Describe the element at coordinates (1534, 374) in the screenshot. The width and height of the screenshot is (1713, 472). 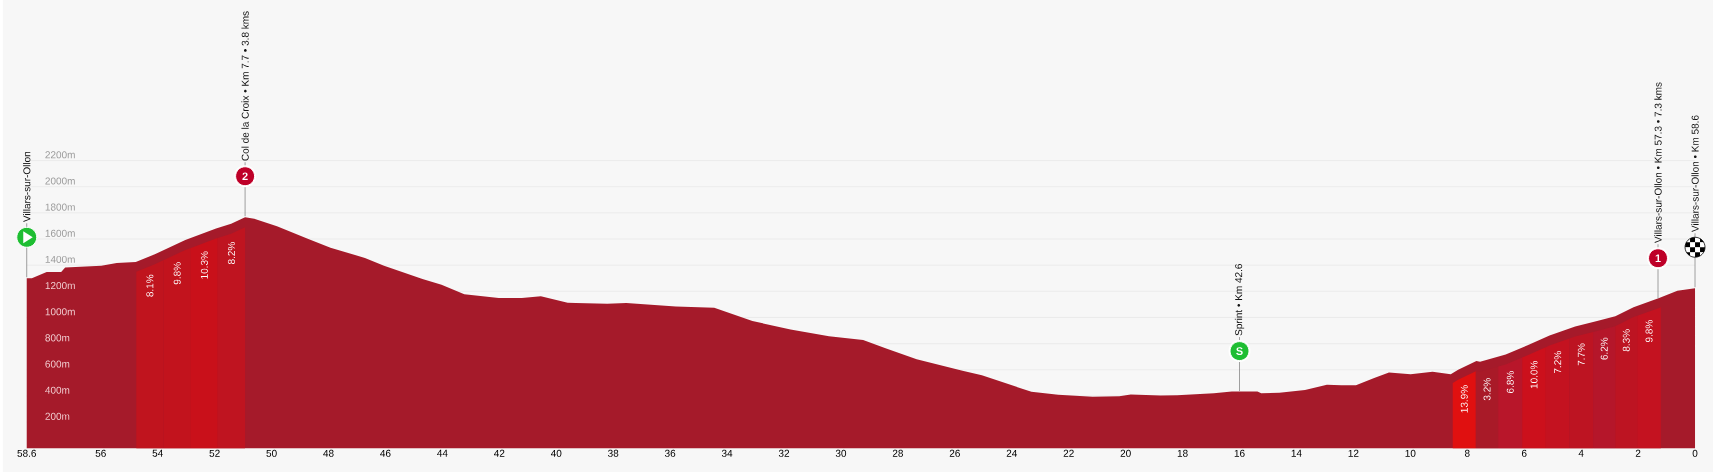
I see `band-label: 10.0%` at that location.